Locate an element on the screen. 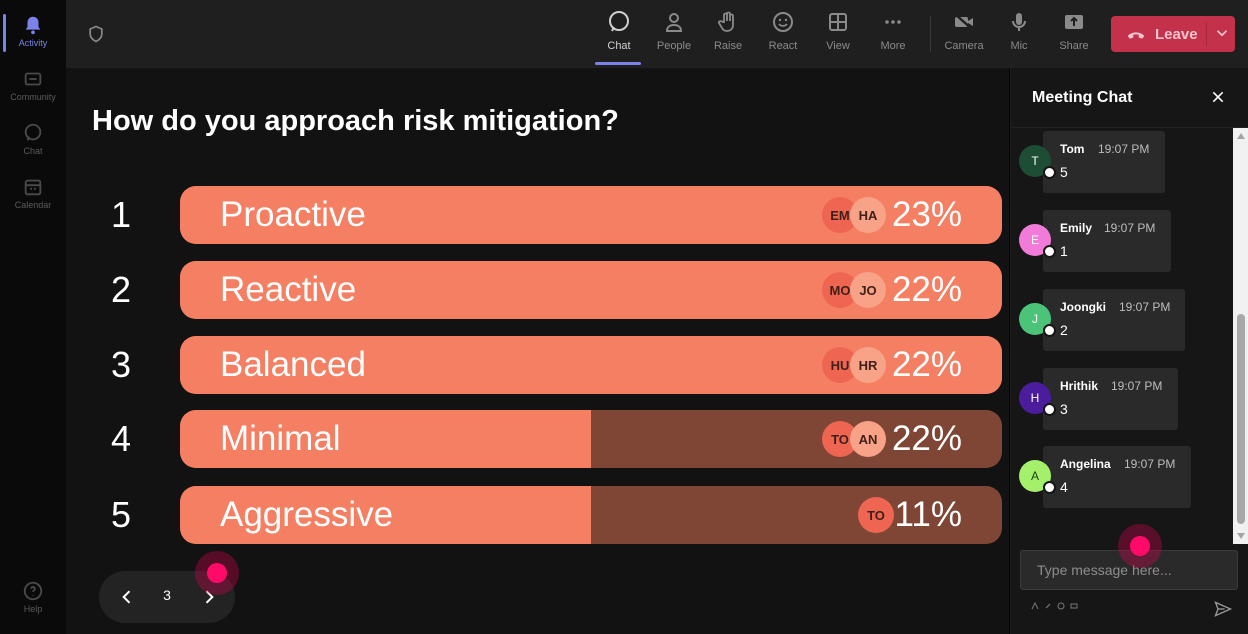 The image size is (1248, 634). poll-option-bar: Balanced HU HR 22% is located at coordinates (591, 365).